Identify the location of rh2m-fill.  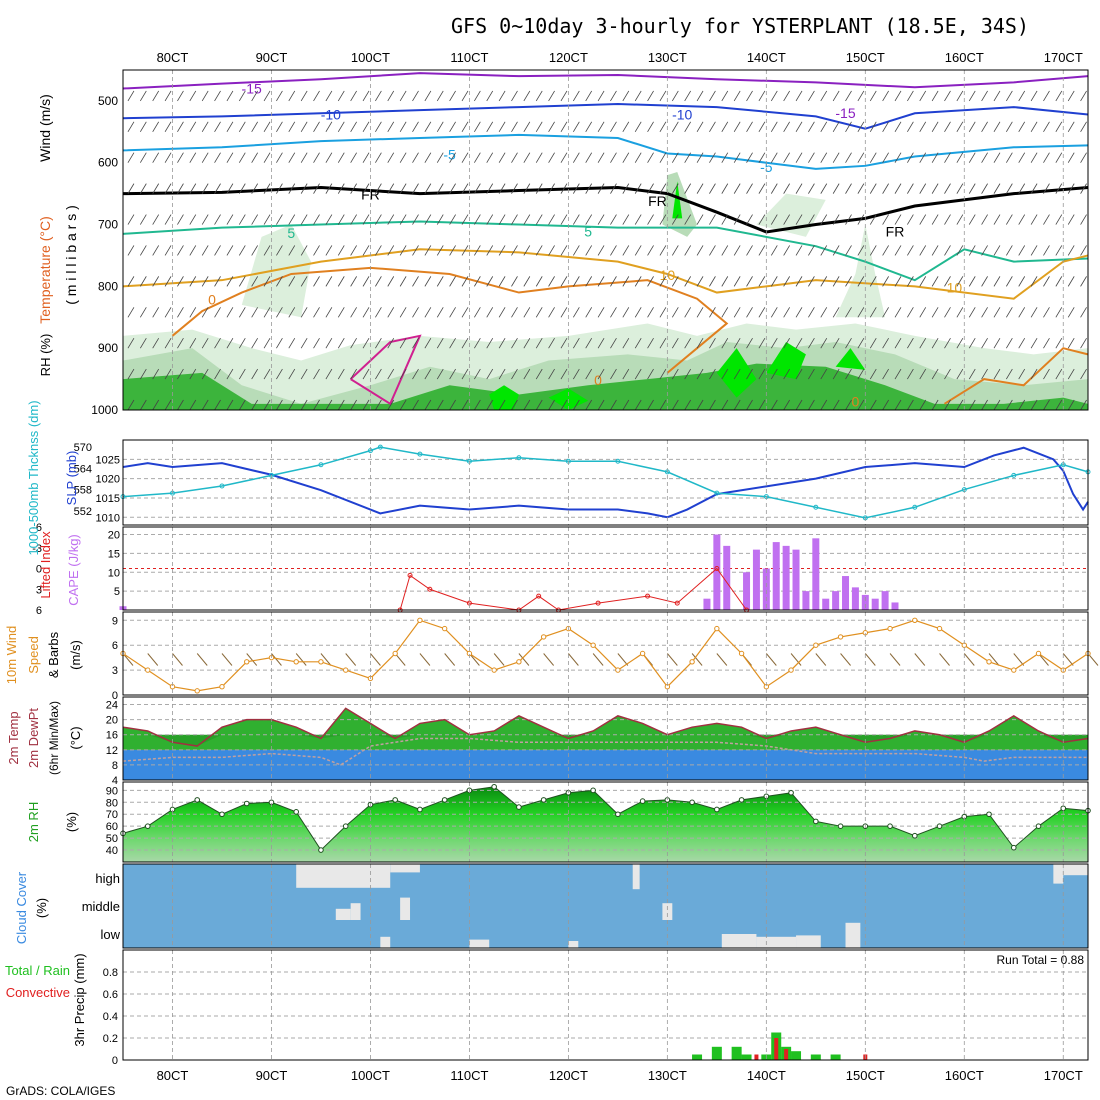
(605, 824).